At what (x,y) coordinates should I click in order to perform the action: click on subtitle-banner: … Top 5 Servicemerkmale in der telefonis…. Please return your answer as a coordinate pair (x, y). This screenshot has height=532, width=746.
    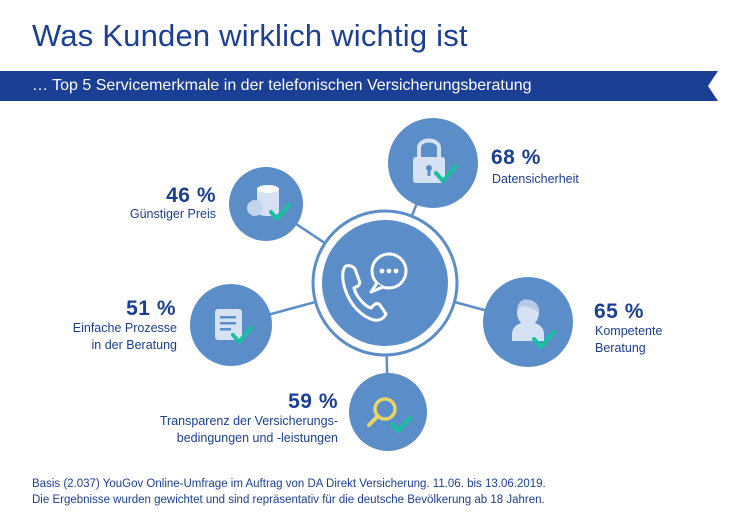
    Looking at the image, I should click on (359, 86).